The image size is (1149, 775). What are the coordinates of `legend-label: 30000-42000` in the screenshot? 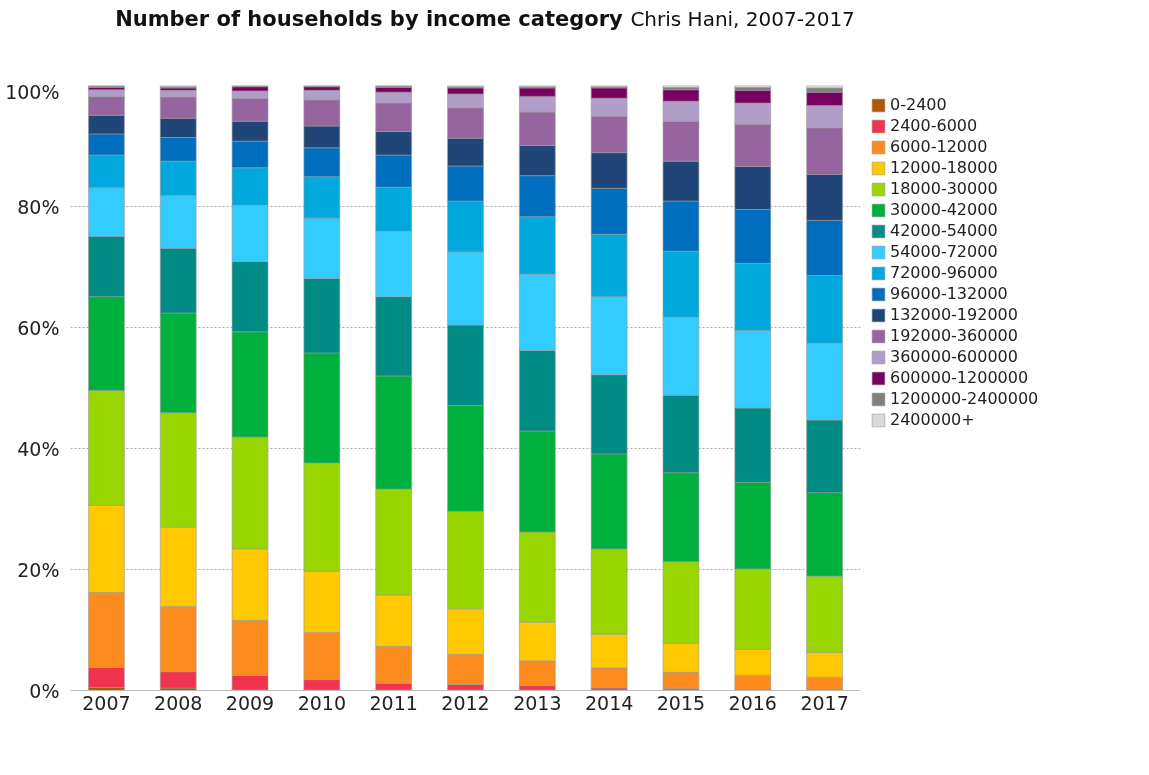 It's located at (944, 209).